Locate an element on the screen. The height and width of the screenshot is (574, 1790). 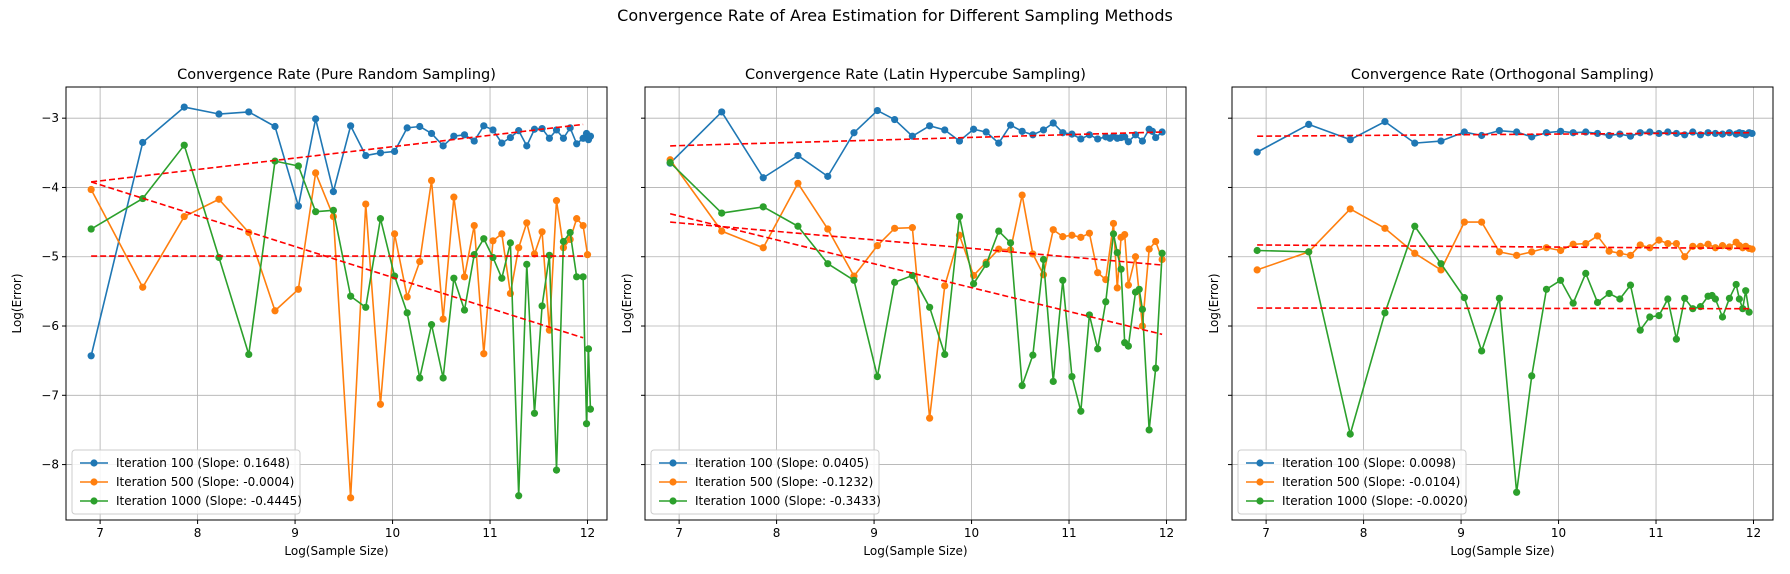
legend-marker-iter1000 is located at coordinates (673, 501).